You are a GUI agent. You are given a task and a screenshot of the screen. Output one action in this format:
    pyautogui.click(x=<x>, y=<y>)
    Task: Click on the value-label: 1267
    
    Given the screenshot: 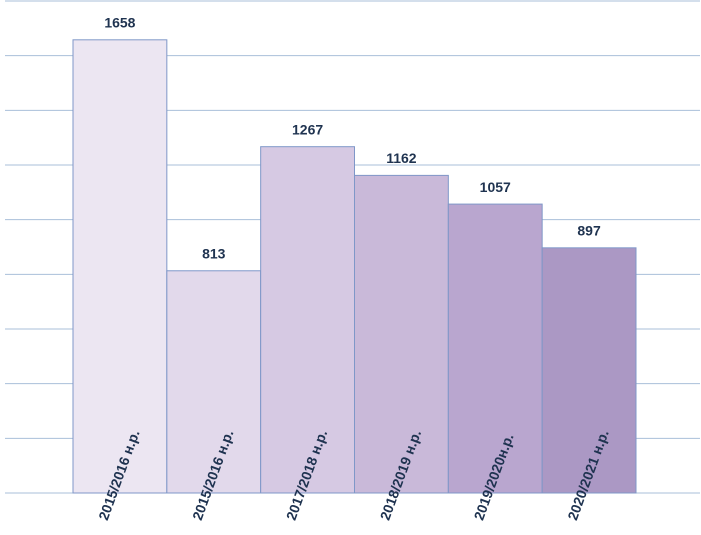 What is the action you would take?
    pyautogui.click(x=307, y=129)
    